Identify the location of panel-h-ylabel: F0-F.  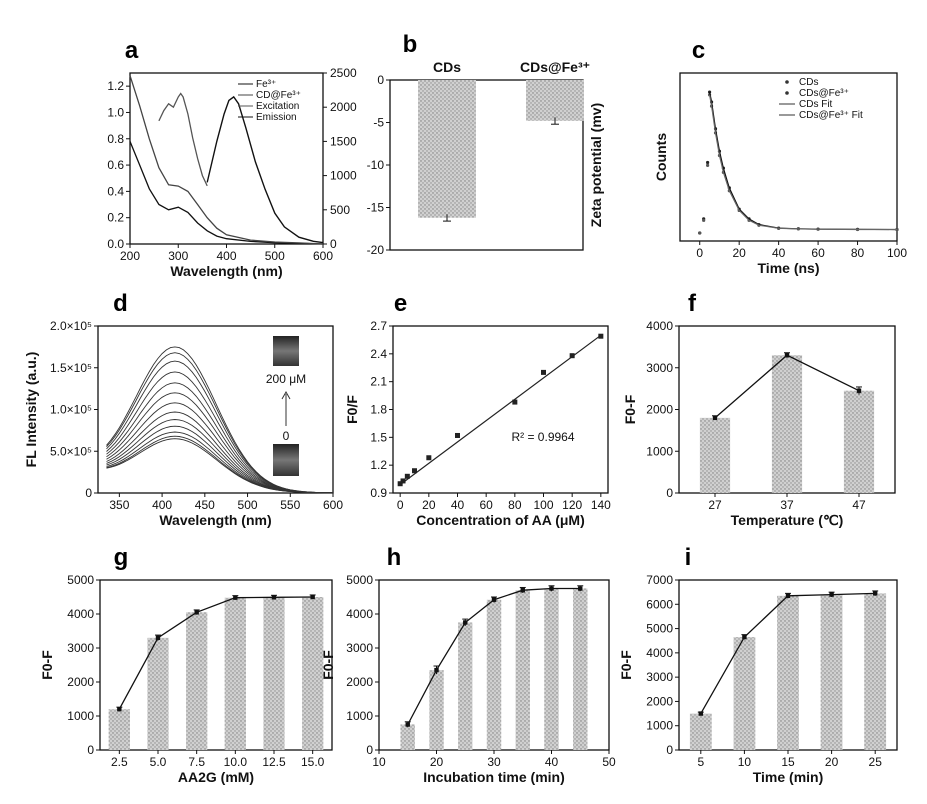
(328, 665).